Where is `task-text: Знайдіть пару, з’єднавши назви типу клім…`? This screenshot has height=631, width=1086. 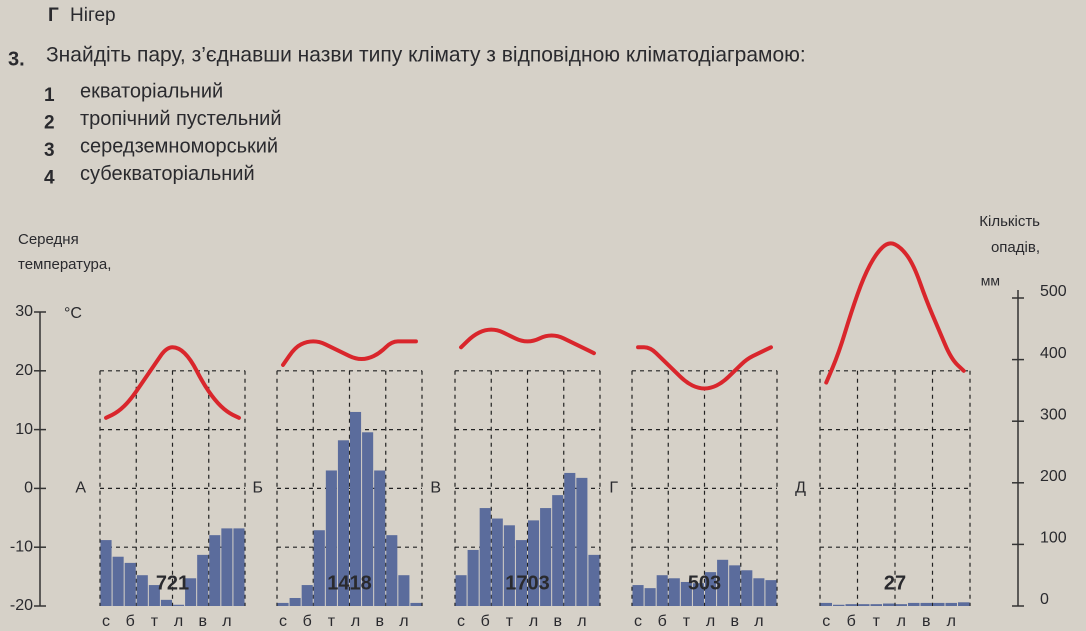 task-text: Знайдіть пару, з’єднавши назви типу клім… is located at coordinates (426, 55).